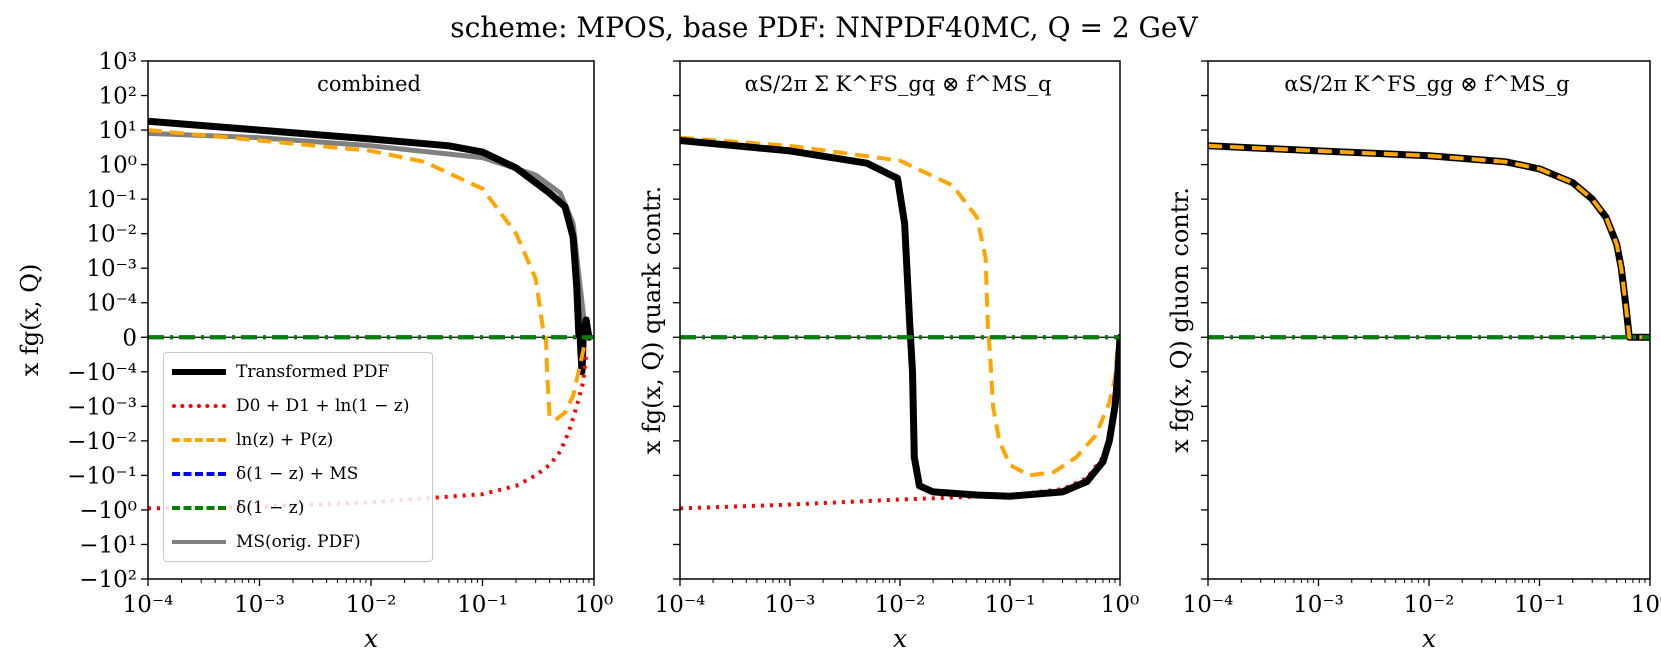  I want to click on legend-item-delta-ms: δ(1 − z) + MS, so click(265, 474).